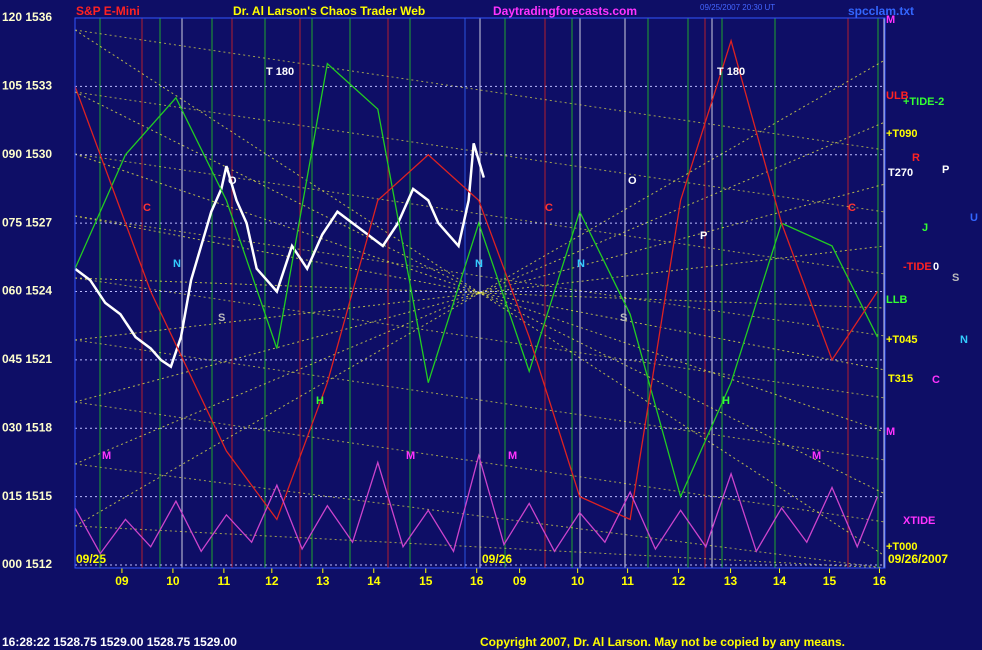 The width and height of the screenshot is (982, 650). What do you see at coordinates (27, 291) in the screenshot?
I see `y-tick-label: 060 1524` at bounding box center [27, 291].